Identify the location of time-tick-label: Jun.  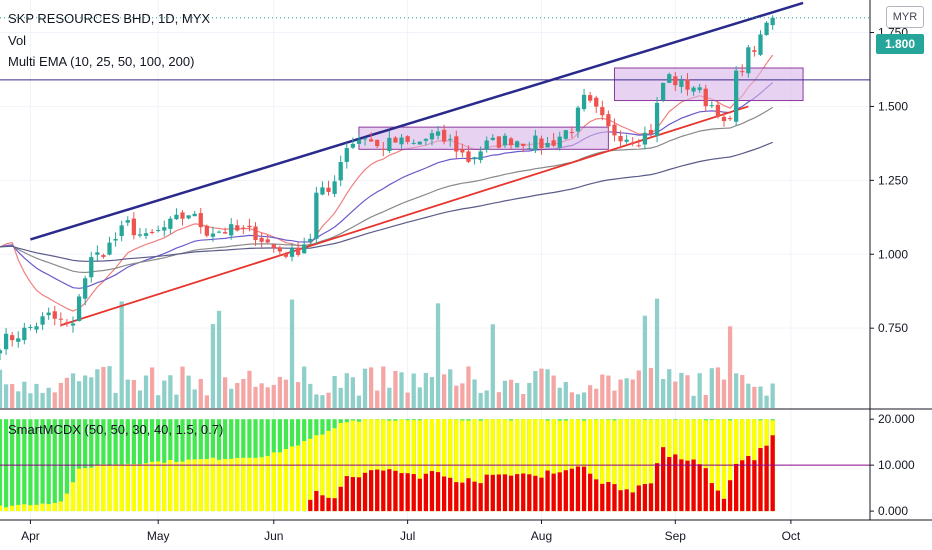
(273, 536).